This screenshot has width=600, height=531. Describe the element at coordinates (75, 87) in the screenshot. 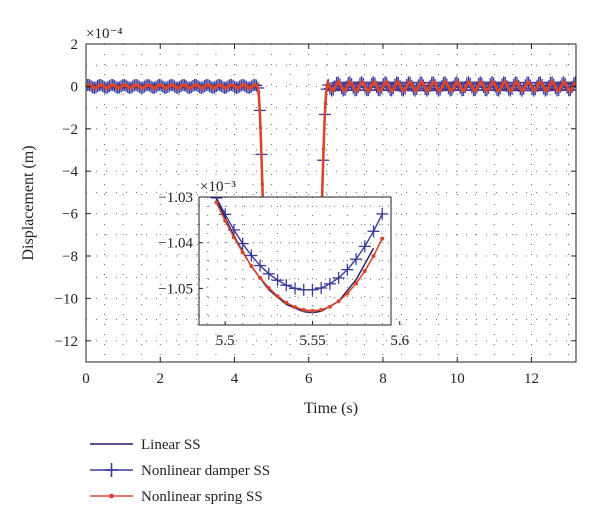

I see `main-y-tick-label: 0` at that location.